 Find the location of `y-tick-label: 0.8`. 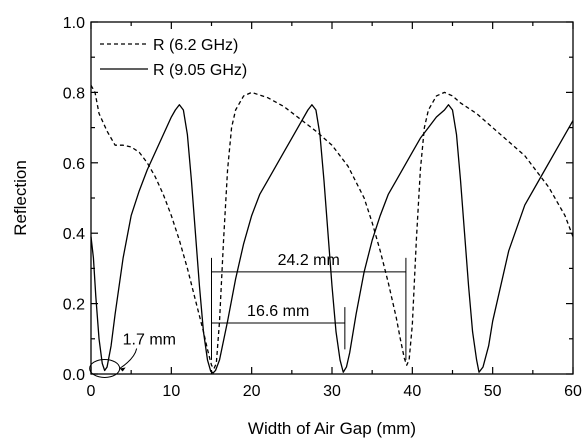

y-tick-label: 0.8 is located at coordinates (74, 93).